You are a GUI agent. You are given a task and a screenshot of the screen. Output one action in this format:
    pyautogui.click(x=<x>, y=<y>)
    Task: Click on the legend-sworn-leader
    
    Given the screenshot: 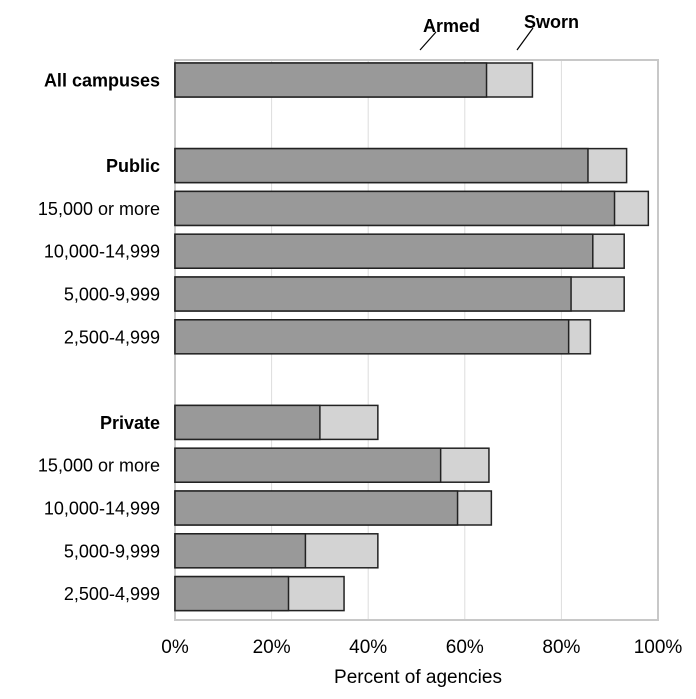 What is the action you would take?
    pyautogui.click(x=525, y=39)
    